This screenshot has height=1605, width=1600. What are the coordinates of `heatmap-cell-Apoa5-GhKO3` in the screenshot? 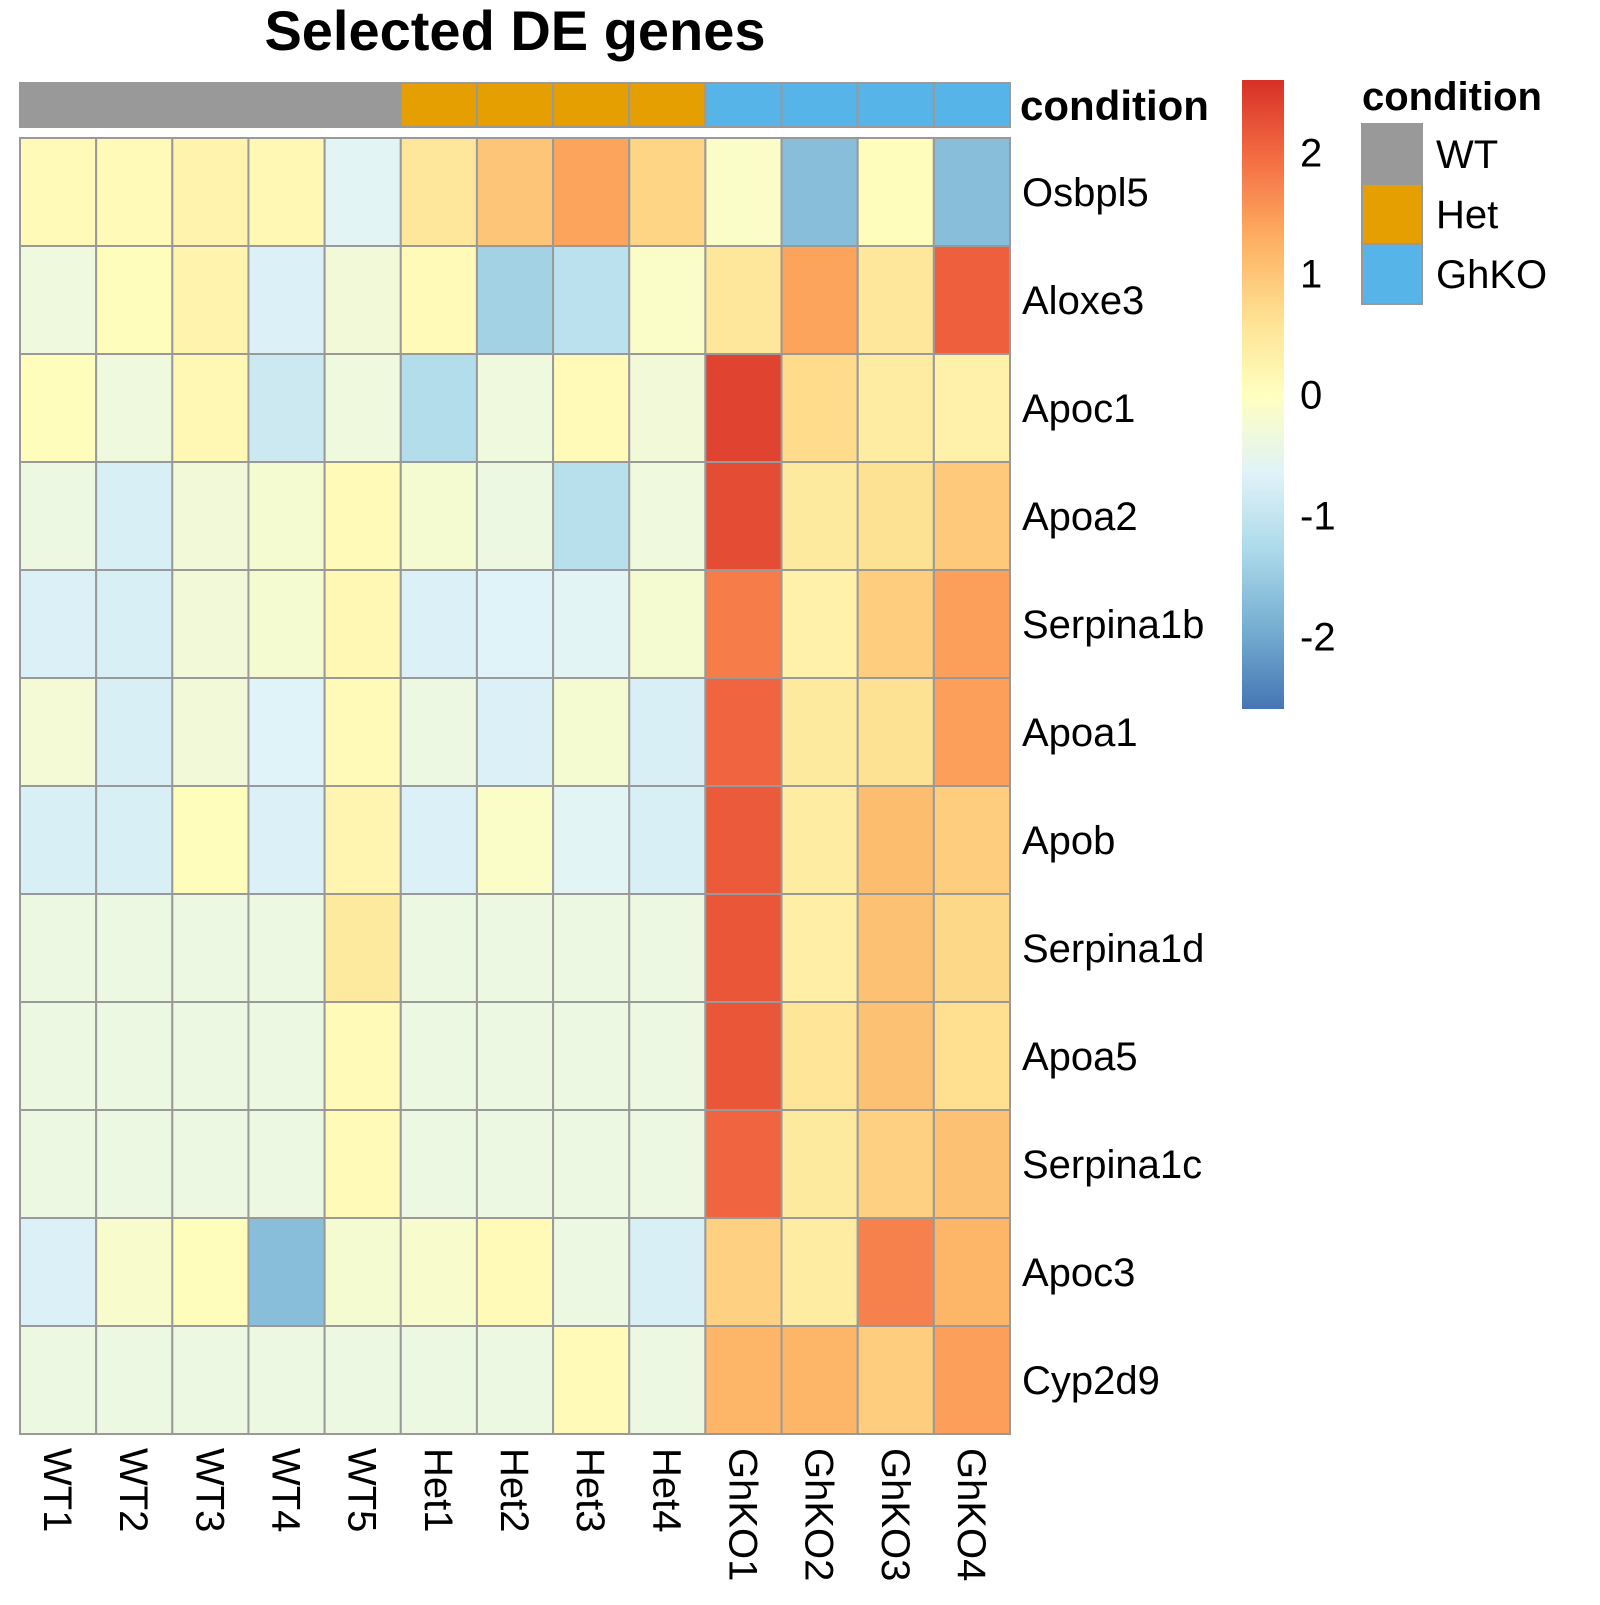 It's located at (895, 1056).